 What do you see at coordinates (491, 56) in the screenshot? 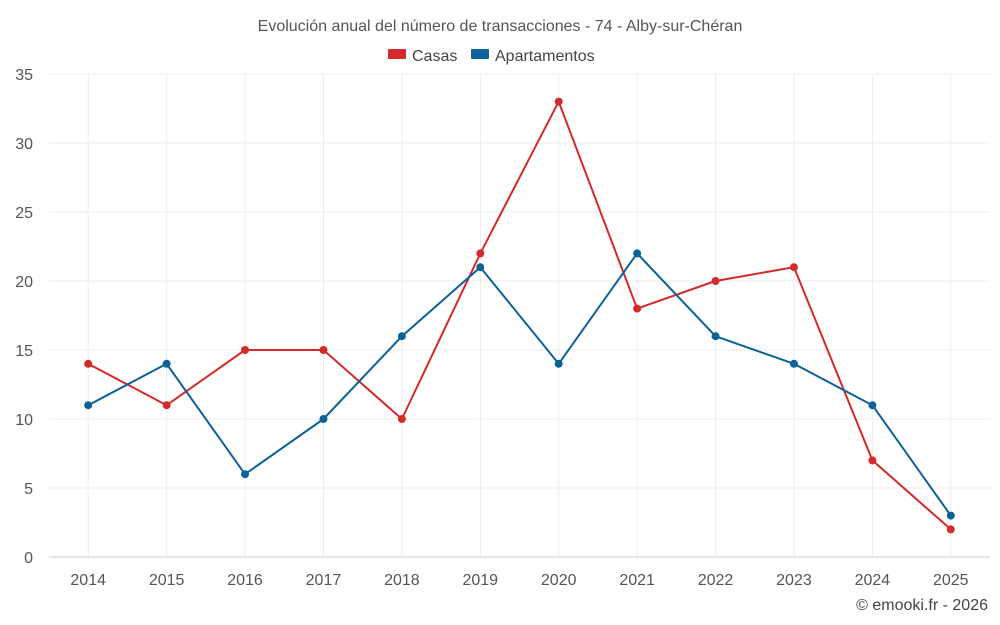
I see `legend: Casas Apartamentos` at bounding box center [491, 56].